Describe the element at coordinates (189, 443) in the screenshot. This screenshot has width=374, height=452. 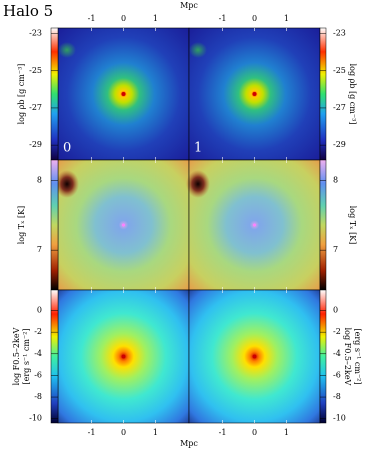
I see `x-label-bottom: Mpc` at that location.